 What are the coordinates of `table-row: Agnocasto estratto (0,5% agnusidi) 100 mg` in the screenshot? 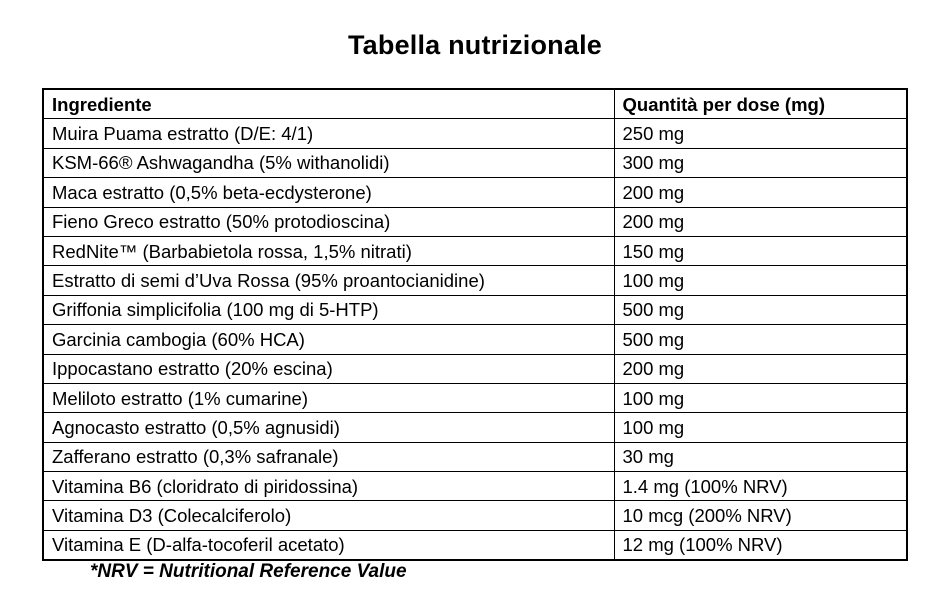 It's located at (475, 427).